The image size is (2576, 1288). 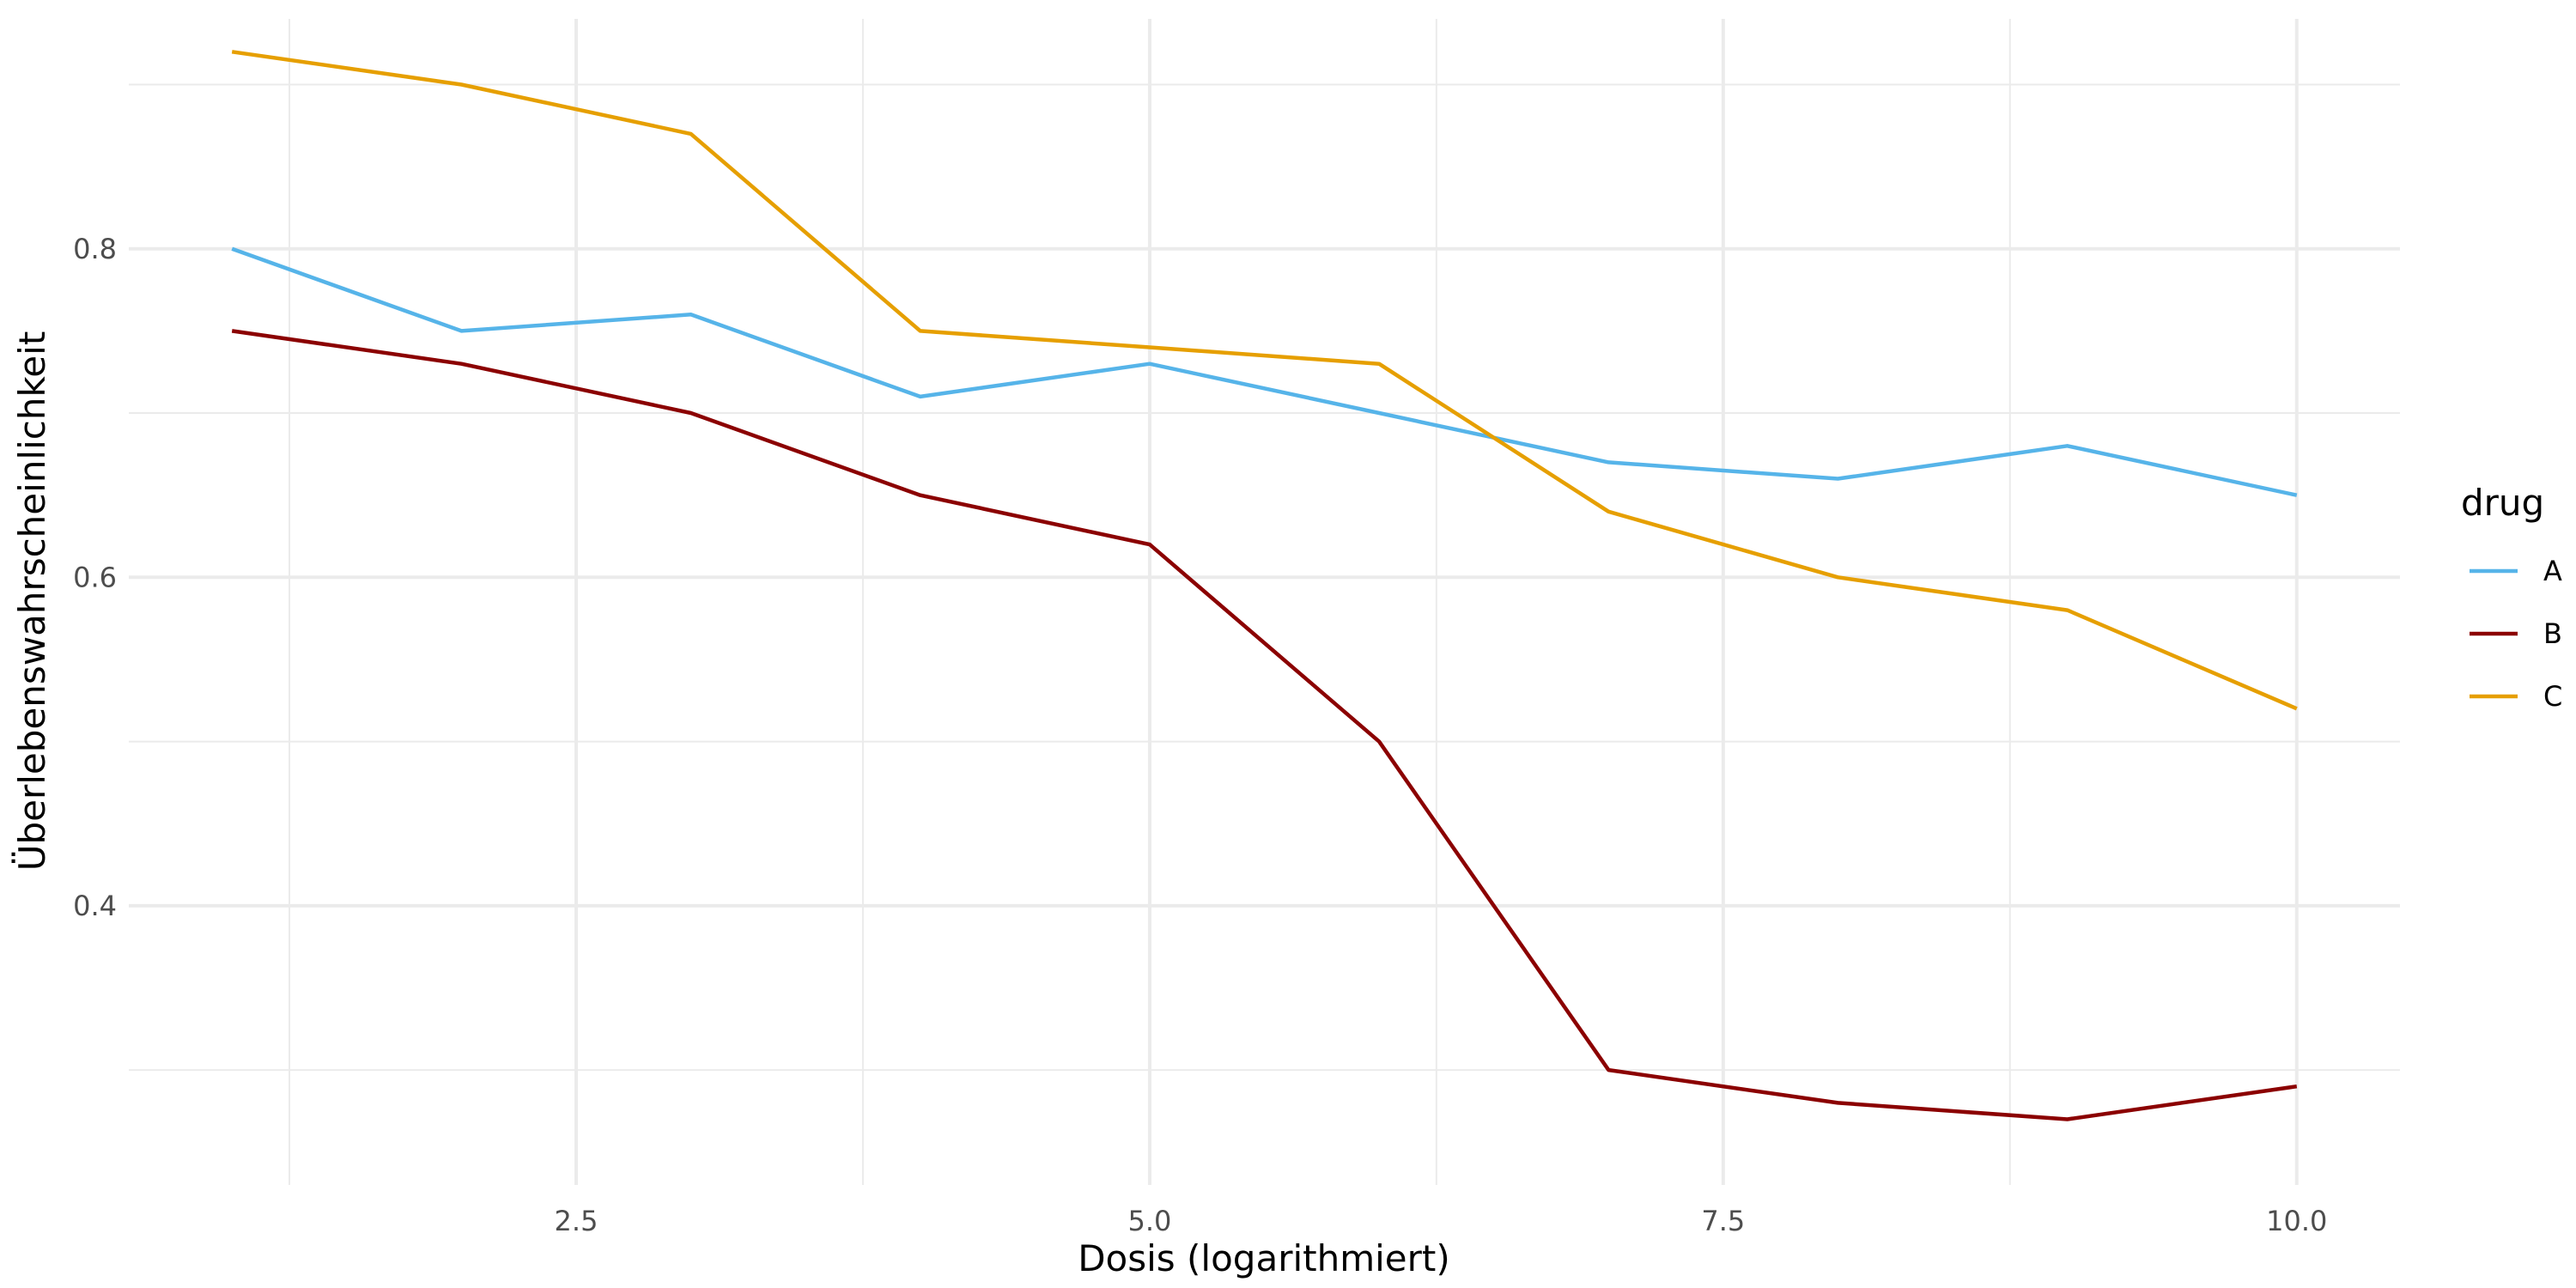 I want to click on y-axis-title: Überlebenswahrscheinlichkeit, so click(x=32, y=601).